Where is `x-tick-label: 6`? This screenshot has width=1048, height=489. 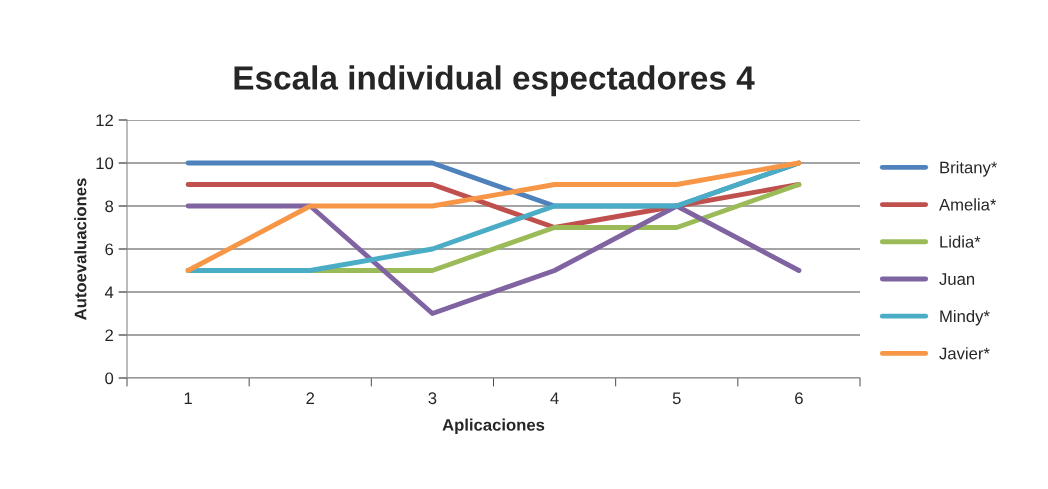 x-tick-label: 6 is located at coordinates (799, 398).